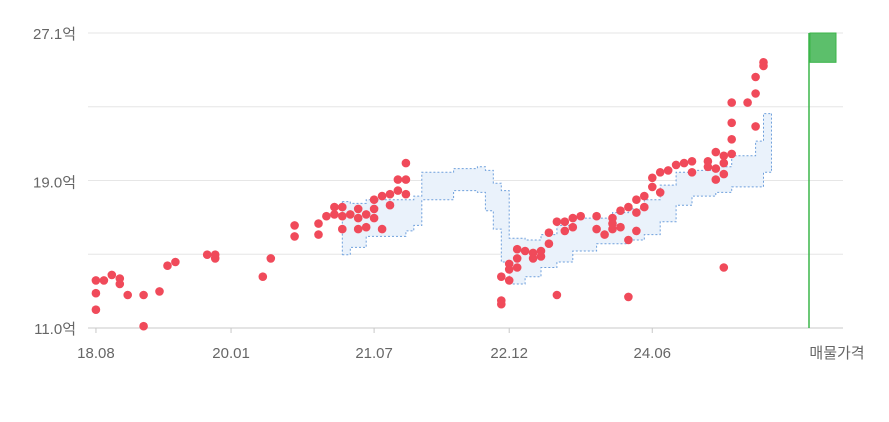 The image size is (889, 422). Describe the element at coordinates (509, 353) in the screenshot. I see `x-tick-label: 22.12` at that location.